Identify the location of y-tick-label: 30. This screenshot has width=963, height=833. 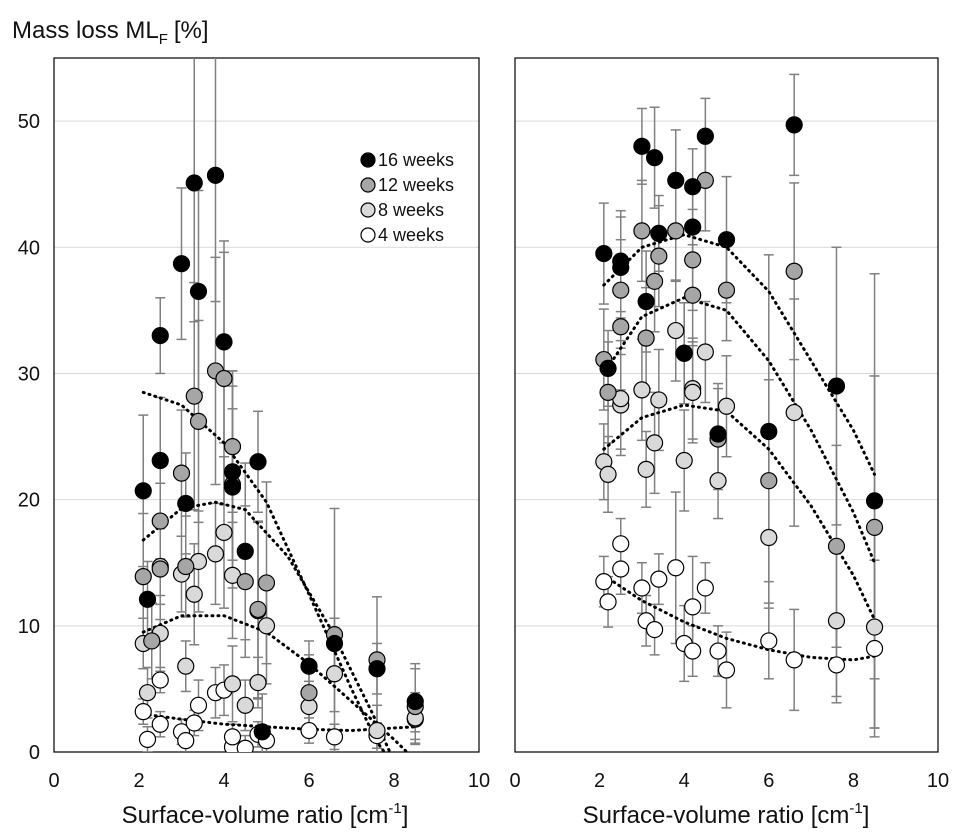
(29, 374).